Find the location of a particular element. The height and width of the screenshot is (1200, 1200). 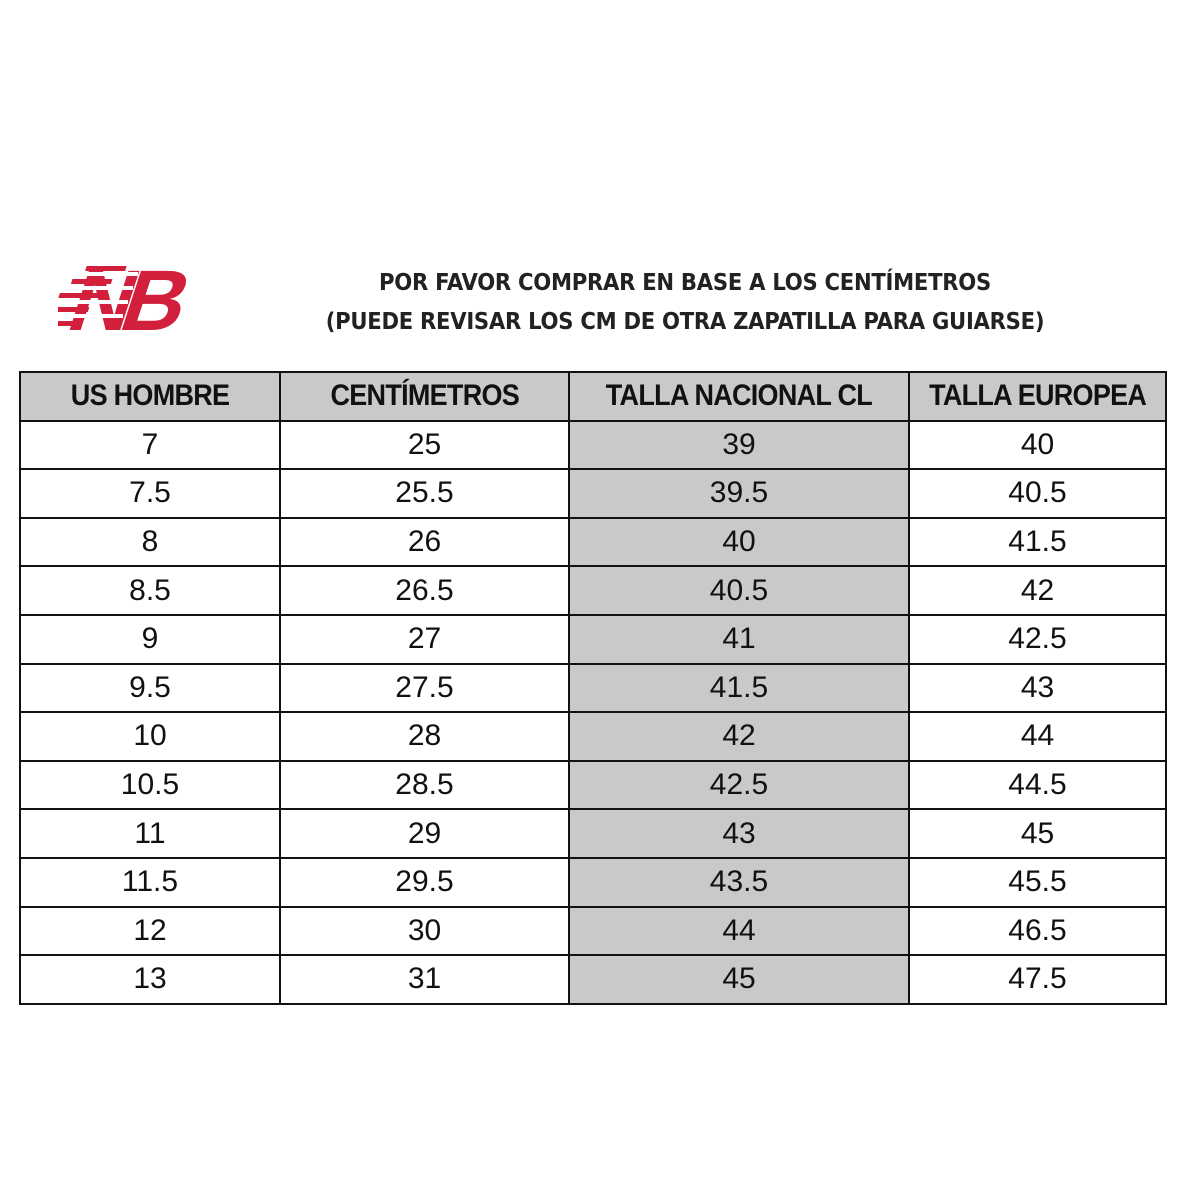

cell-us-size: 8.5 is located at coordinates (150, 590).